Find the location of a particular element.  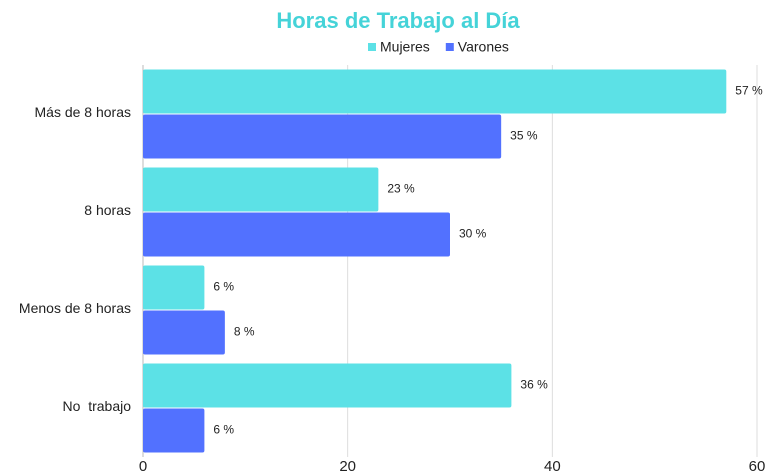

y-tick-label: 8 horas is located at coordinates (107, 210).